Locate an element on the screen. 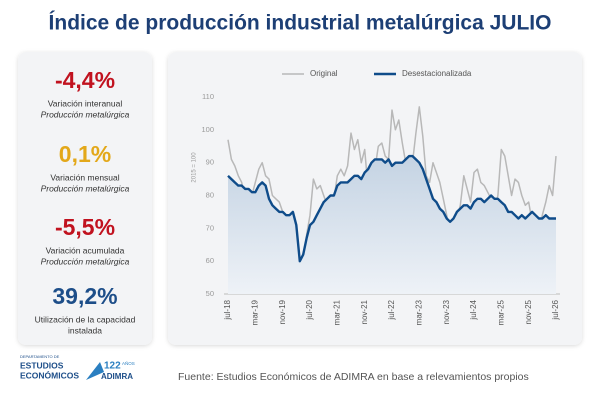 The image size is (600, 400). kpi-label: Utilización de la capacidad is located at coordinates (85, 319).